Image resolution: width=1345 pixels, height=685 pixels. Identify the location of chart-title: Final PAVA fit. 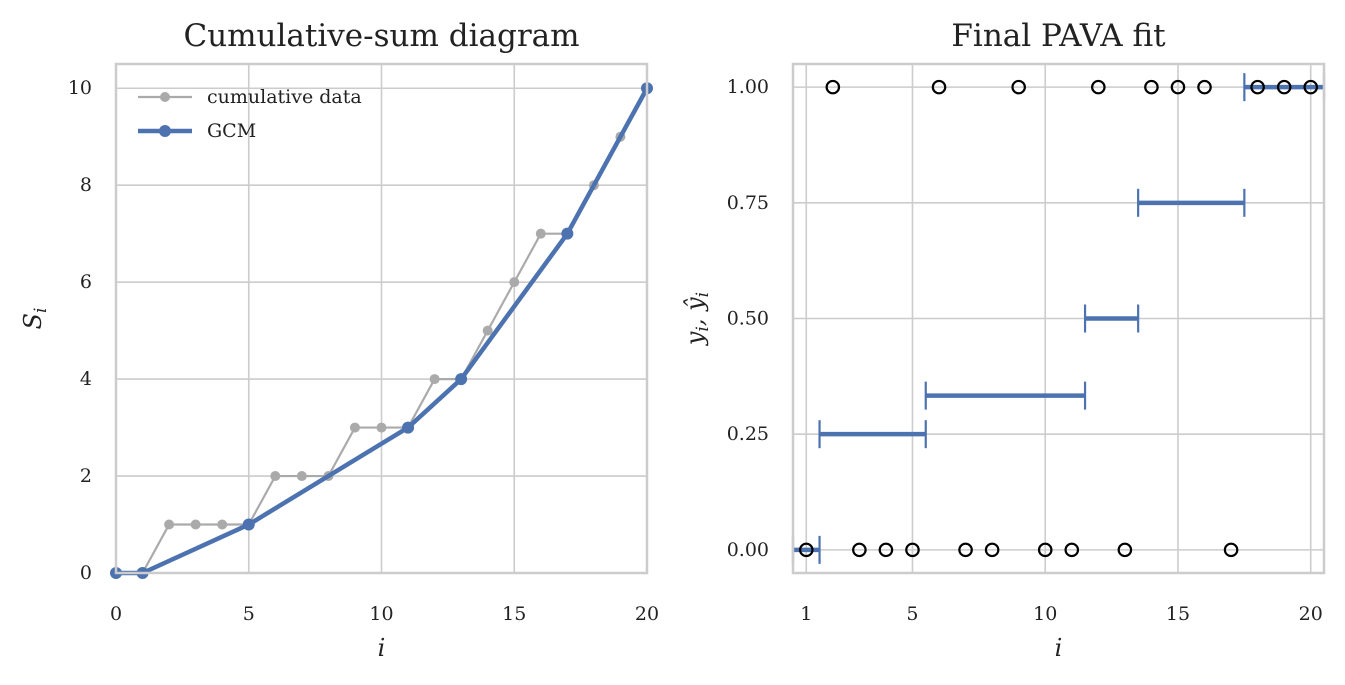
(1058, 36).